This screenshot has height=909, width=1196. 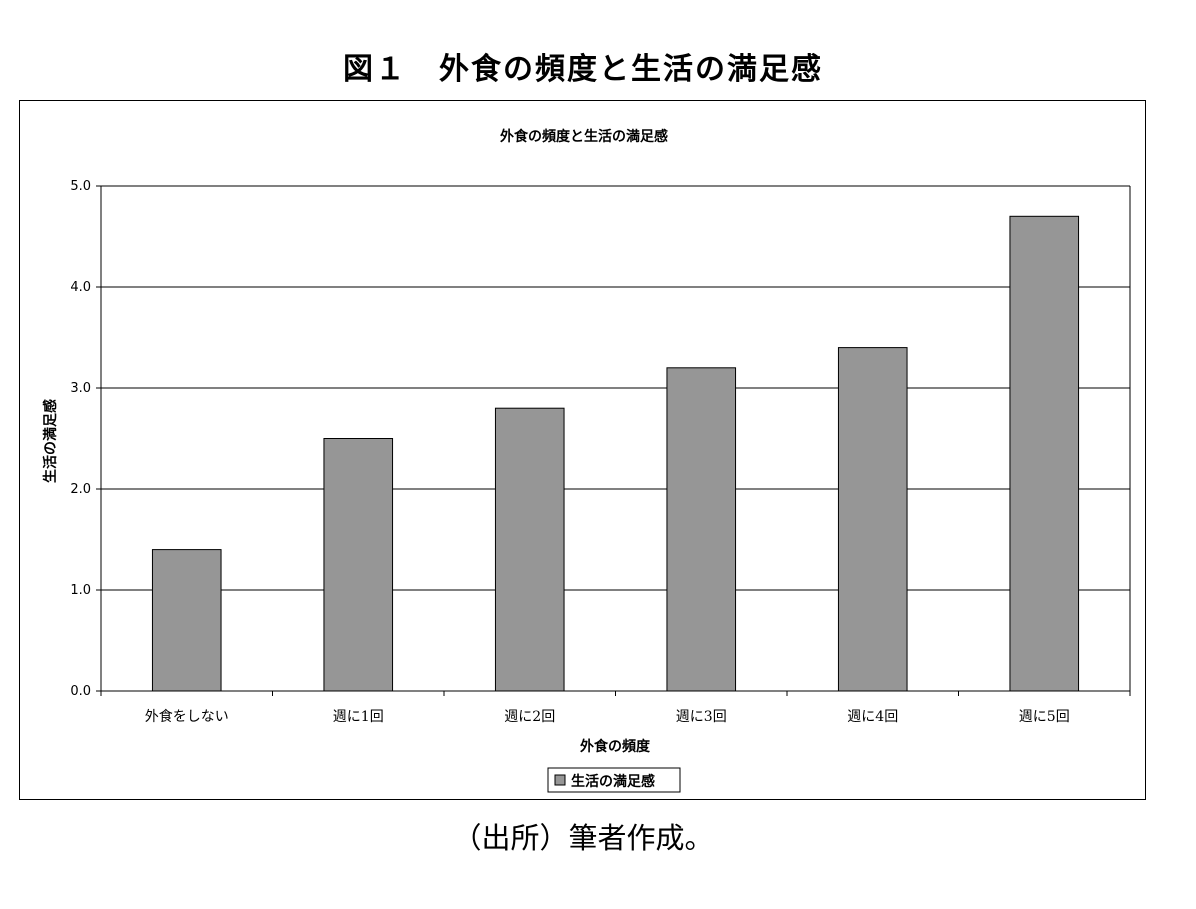 I want to click on x-axis-label: 外食の頻度, so click(x=615, y=746).